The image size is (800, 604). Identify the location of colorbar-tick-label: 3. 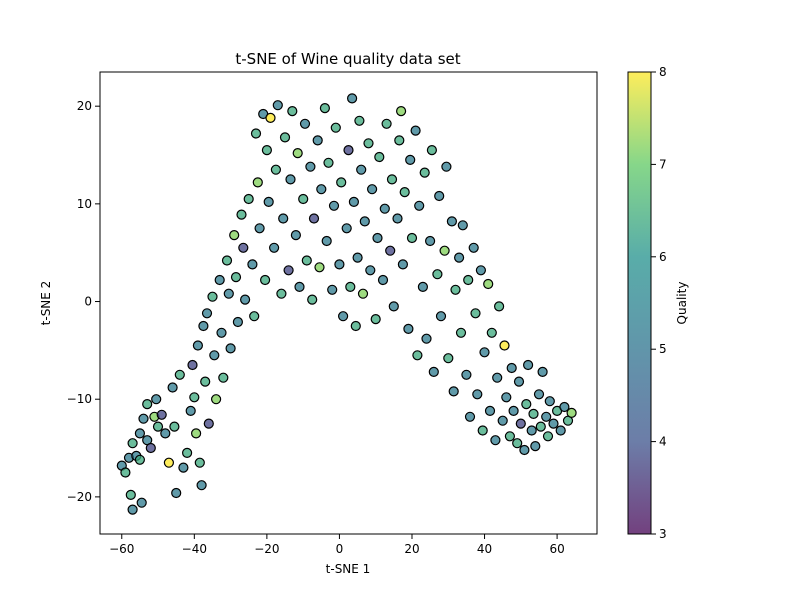
(663, 534).